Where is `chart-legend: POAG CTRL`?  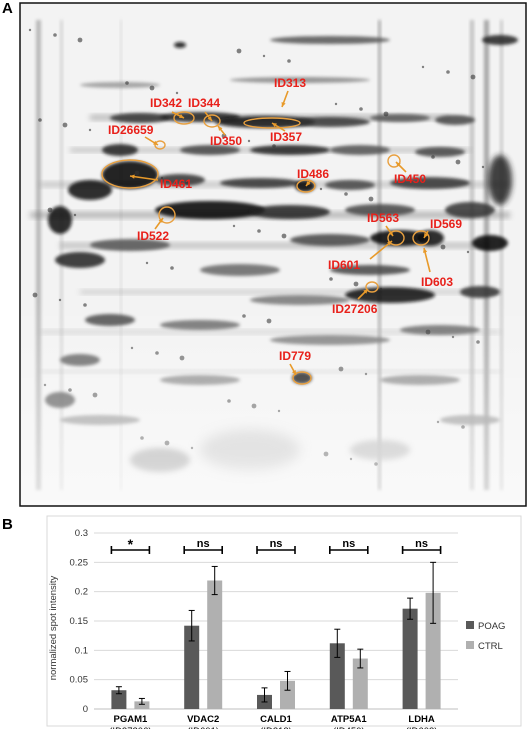
chart-legend: POAG CTRL is located at coordinates (485, 636).